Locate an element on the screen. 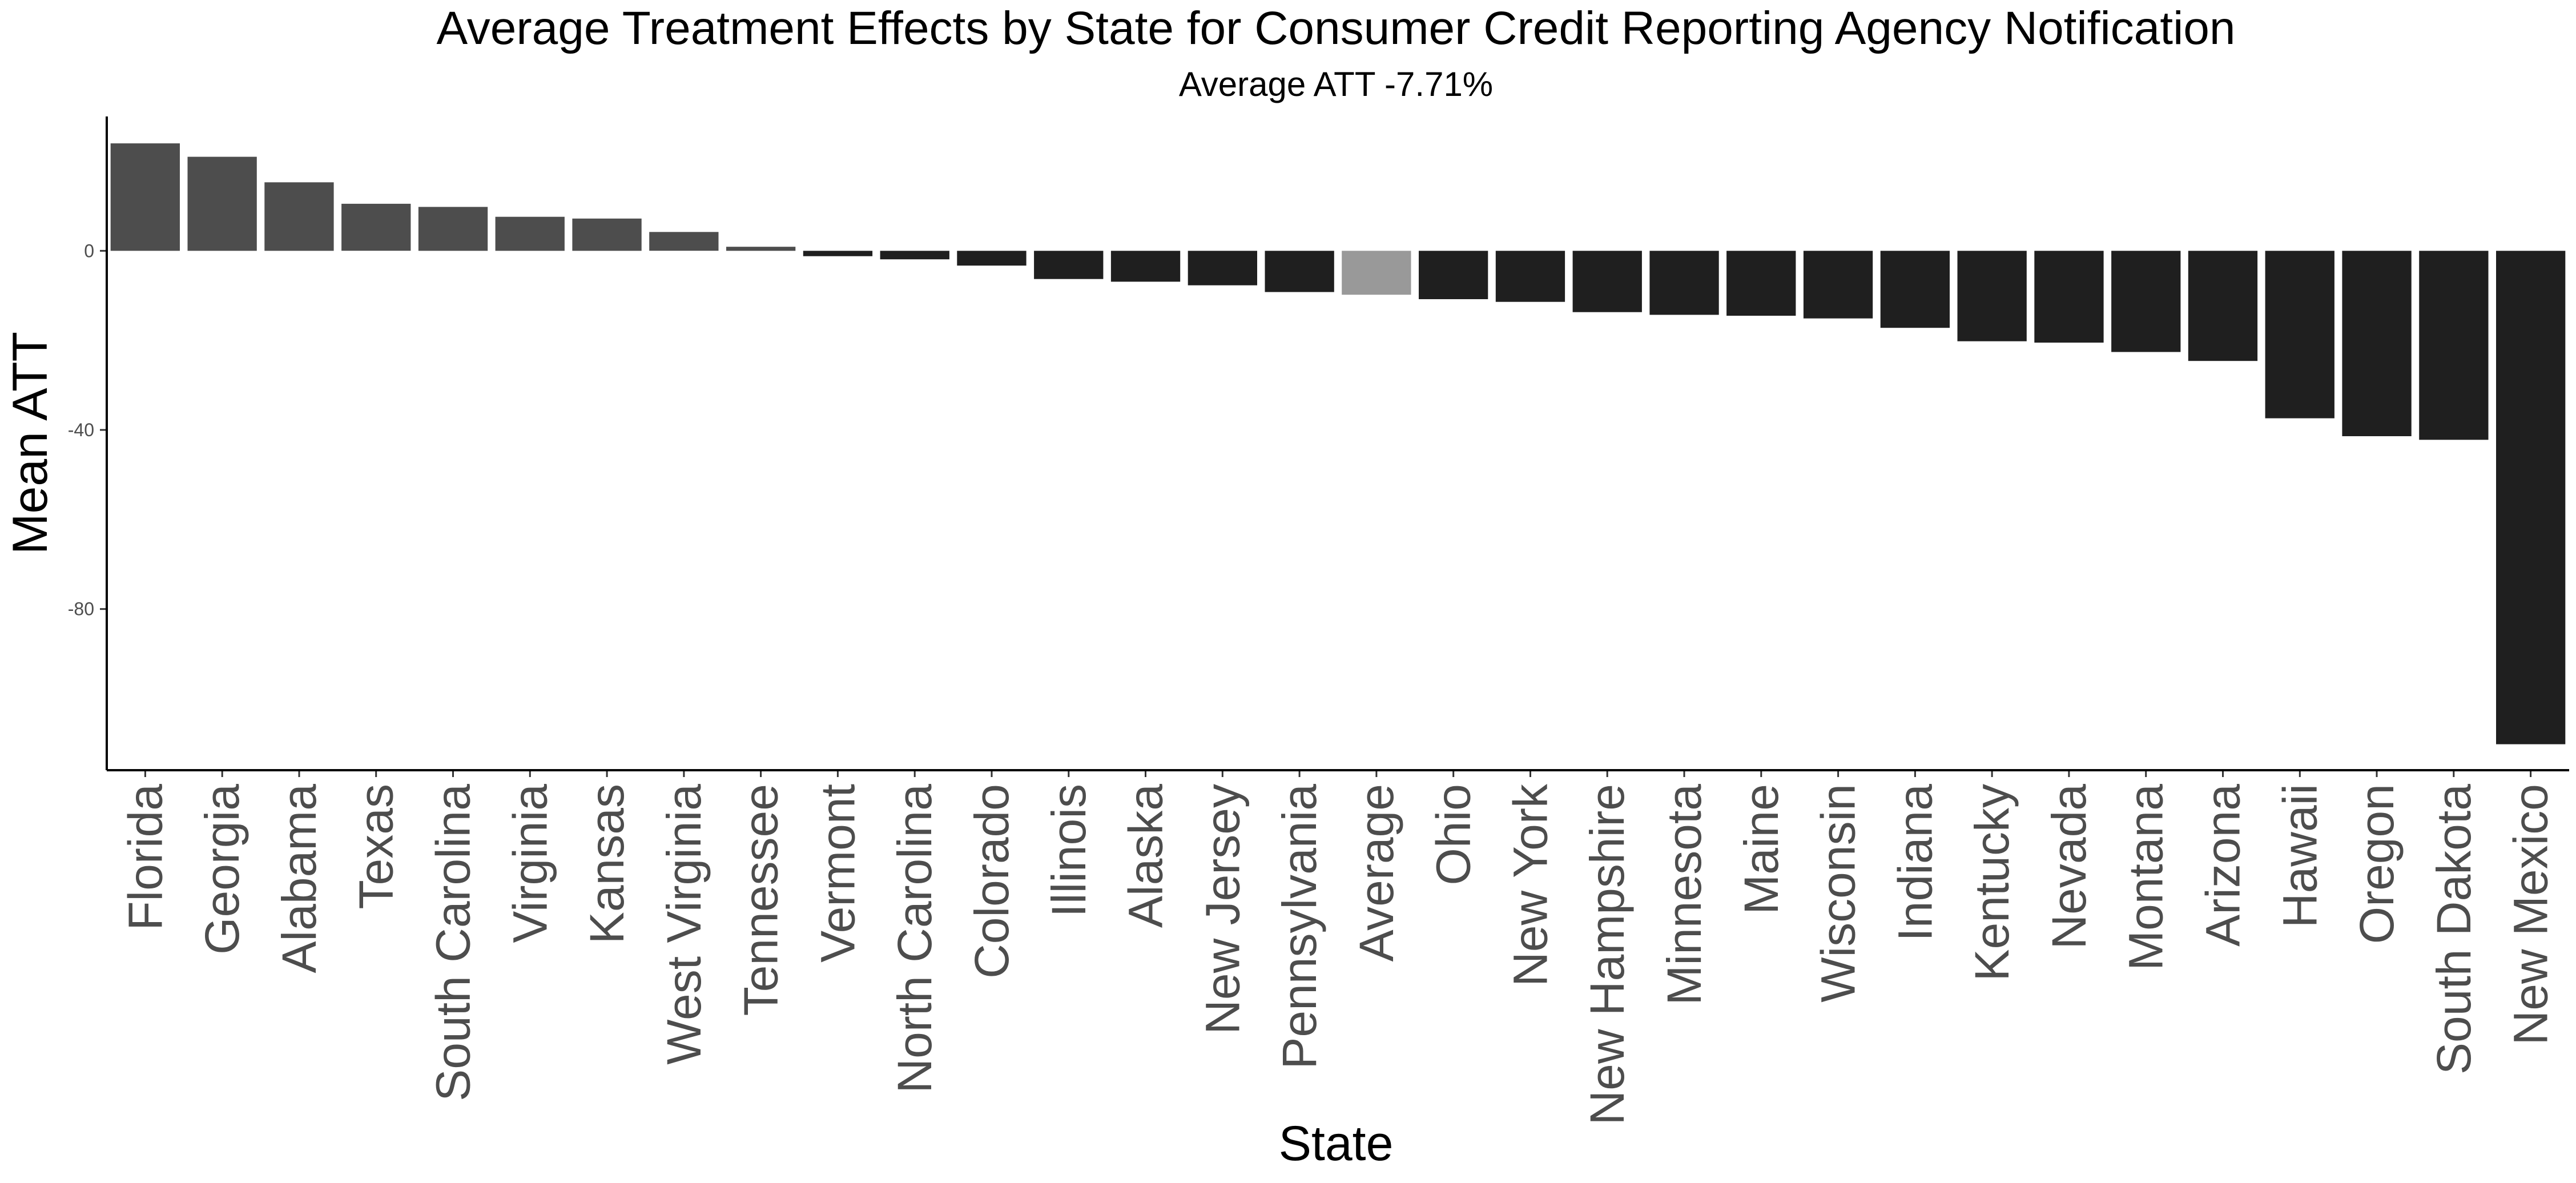  bar-indiana is located at coordinates (1915, 289).